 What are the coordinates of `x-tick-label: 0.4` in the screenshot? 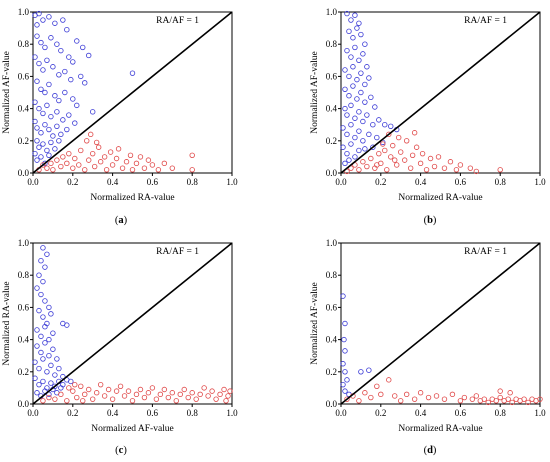 It's located at (421, 182).